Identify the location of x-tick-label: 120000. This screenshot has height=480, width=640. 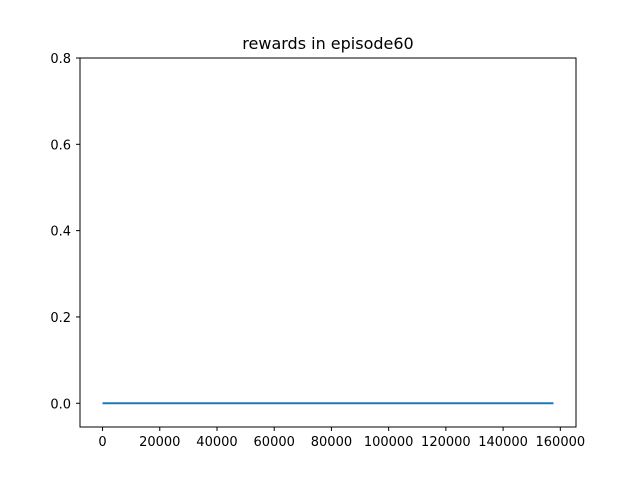
(446, 442).